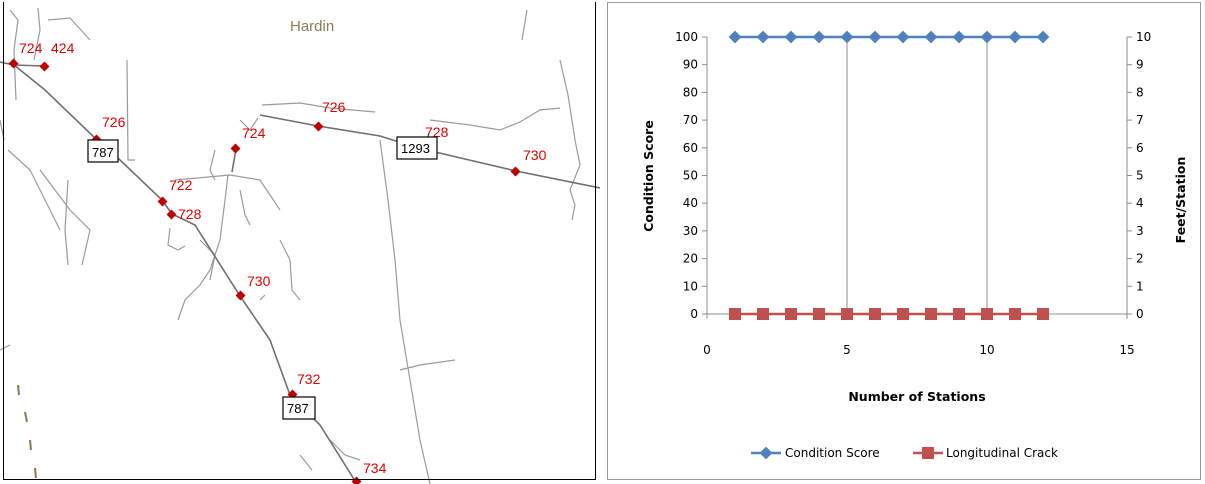  I want to click on marker-11-label: 732, so click(309, 379).